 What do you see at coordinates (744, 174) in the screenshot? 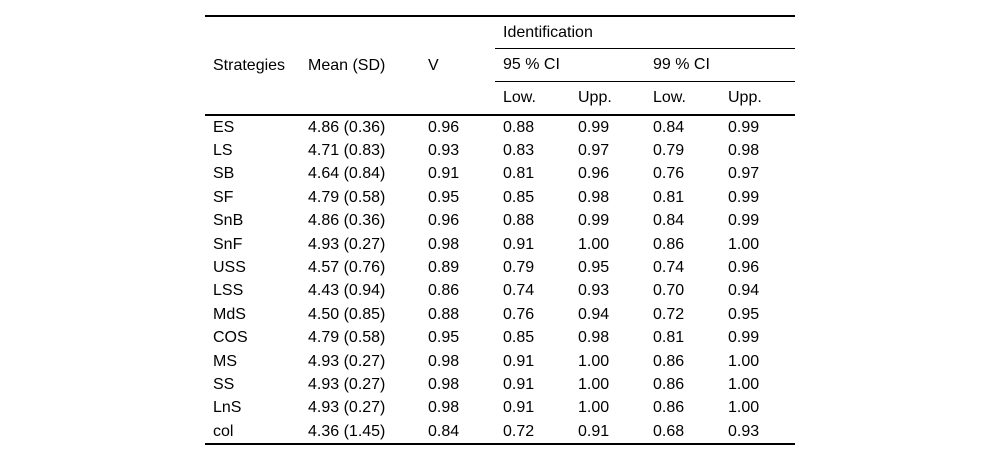
I see `cell-ci99-upp: 0.97` at bounding box center [744, 174].